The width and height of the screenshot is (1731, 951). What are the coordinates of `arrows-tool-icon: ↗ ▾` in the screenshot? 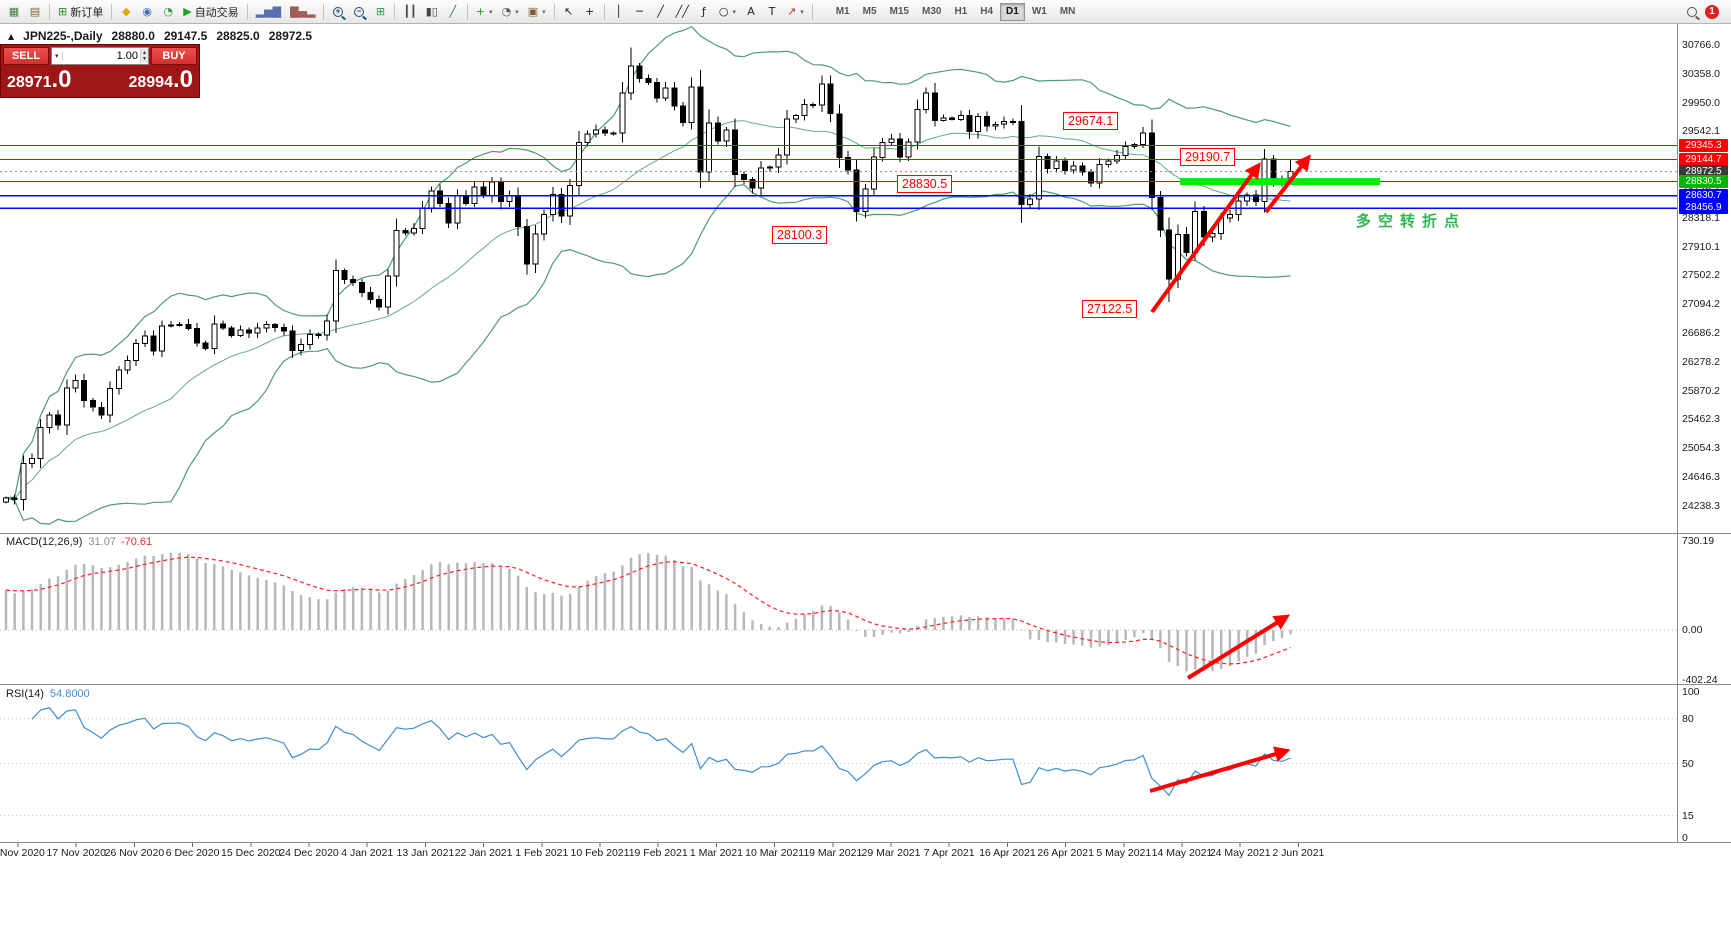 It's located at (795, 12).